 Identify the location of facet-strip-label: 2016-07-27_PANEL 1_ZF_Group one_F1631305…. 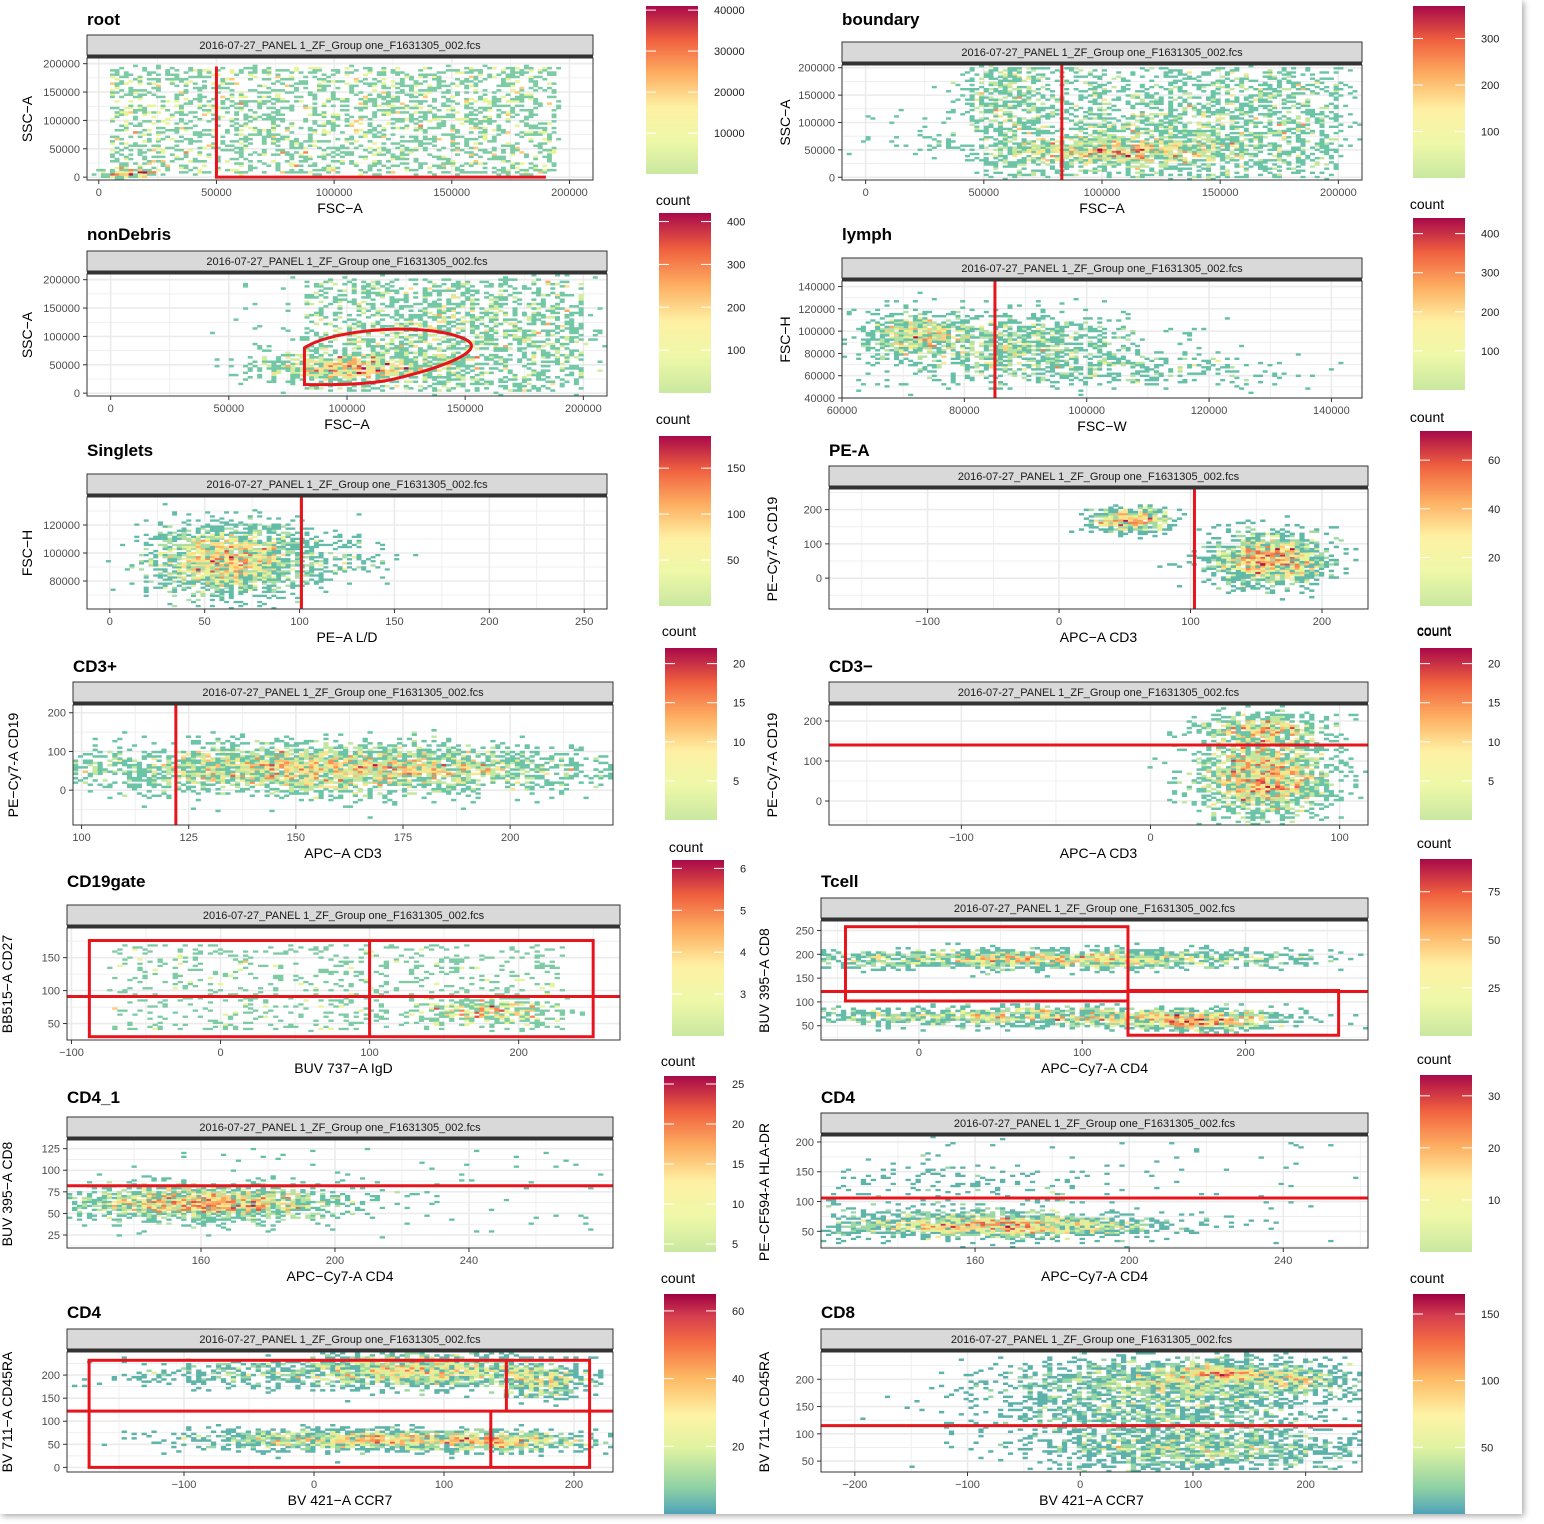
(1102, 53).